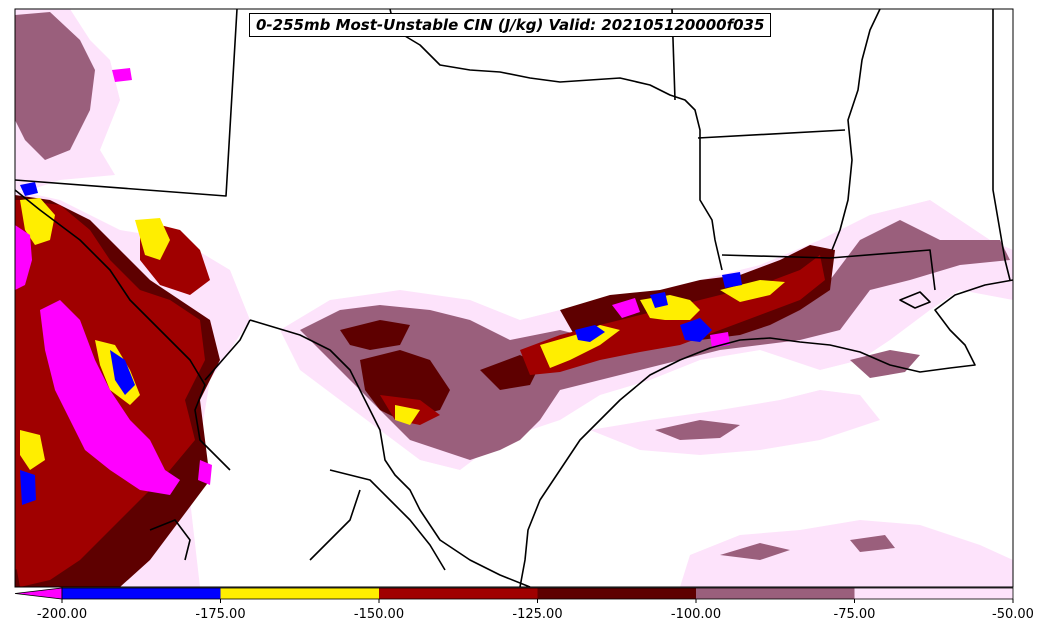 This screenshot has width=1044, height=633. What do you see at coordinates (696, 614) in the screenshot?
I see `colorbar-tick-label-4: -100.00` at bounding box center [696, 614].